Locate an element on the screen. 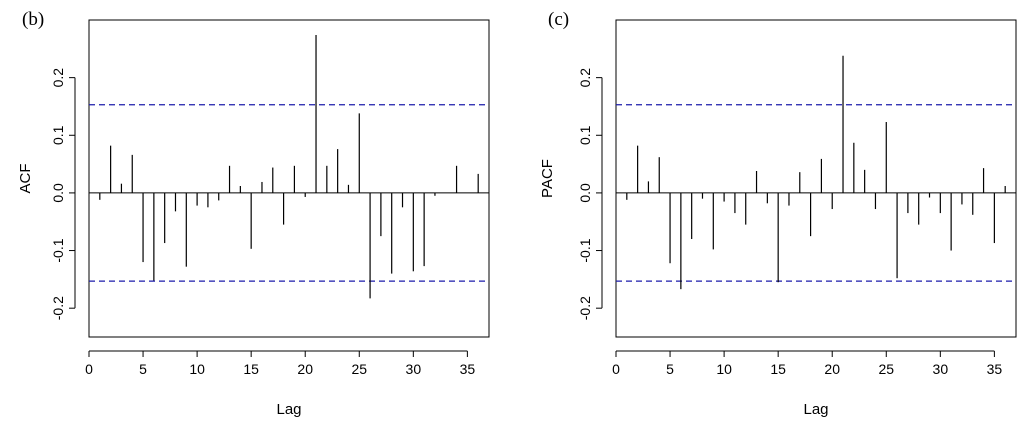 This screenshot has width=1024, height=427. panel-label: (c) is located at coordinates (558, 19).